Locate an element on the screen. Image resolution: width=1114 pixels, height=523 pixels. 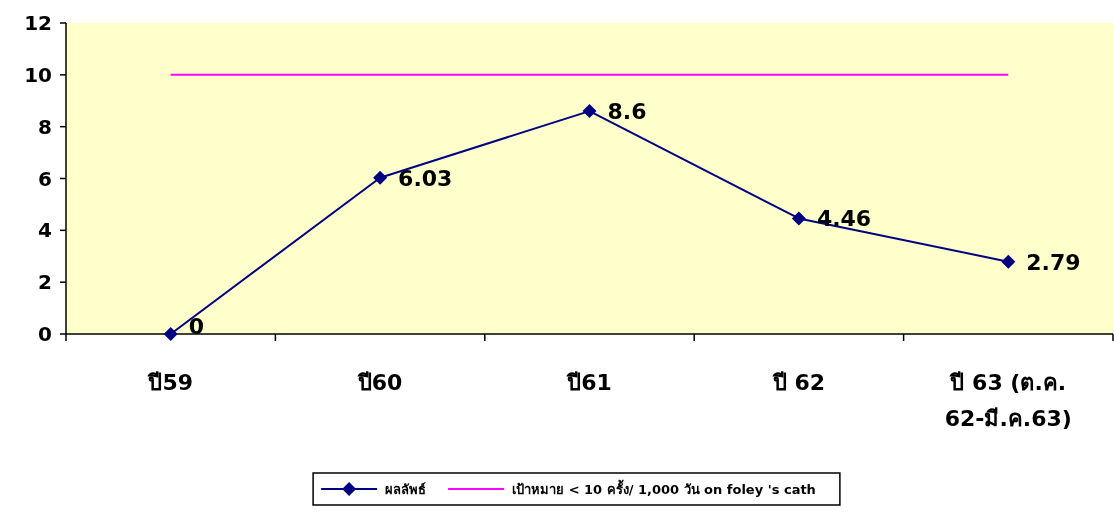
data-label: 0 is located at coordinates (196, 326).